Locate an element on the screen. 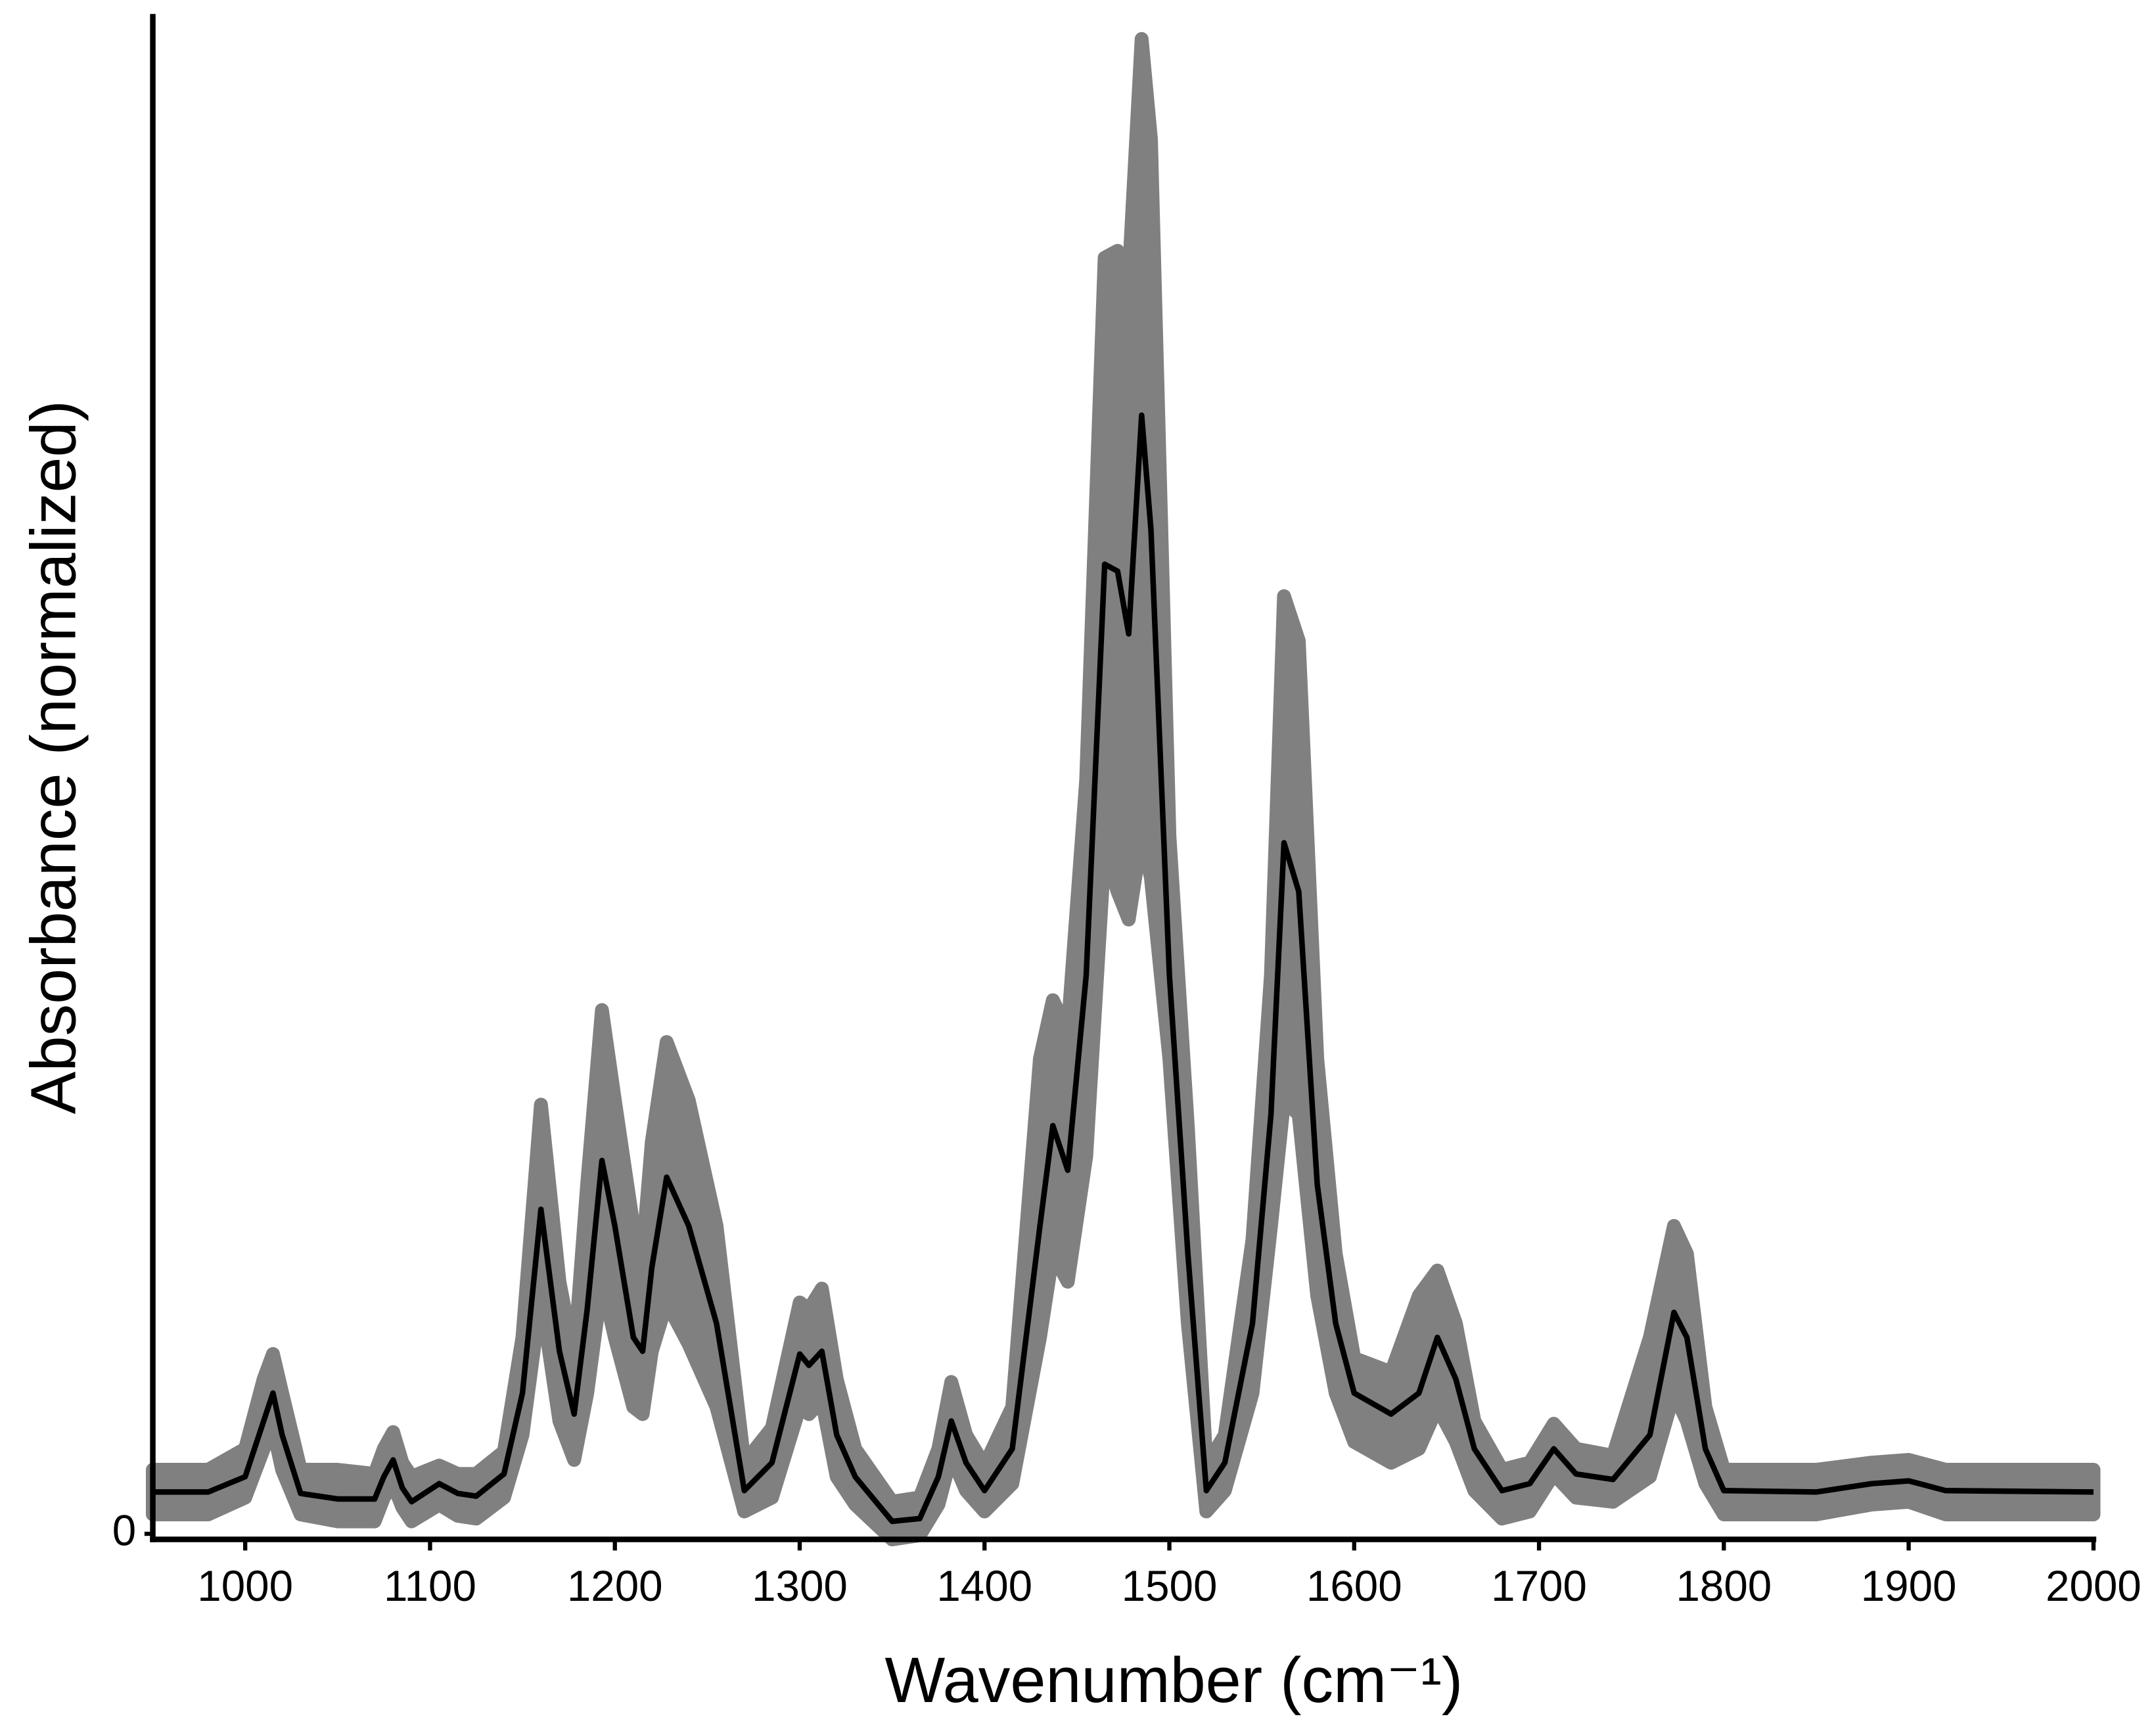 The image size is (2156, 1727). x-tick-label: 1700 is located at coordinates (1539, 1586).